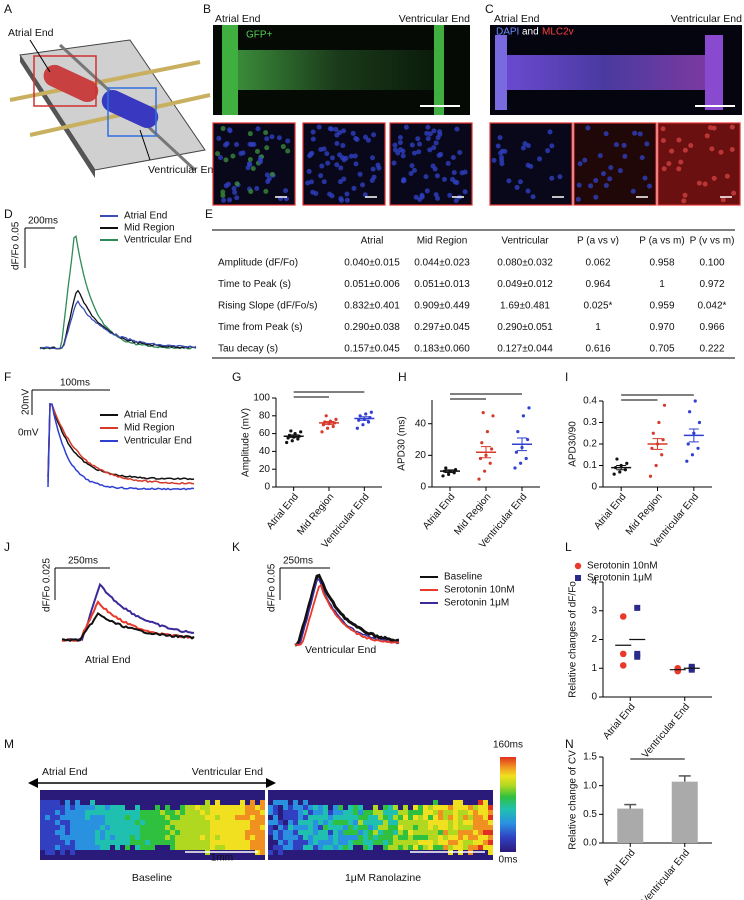 This screenshot has width=744, height=900. I want to click on legend-swatch, so click(578, 566).